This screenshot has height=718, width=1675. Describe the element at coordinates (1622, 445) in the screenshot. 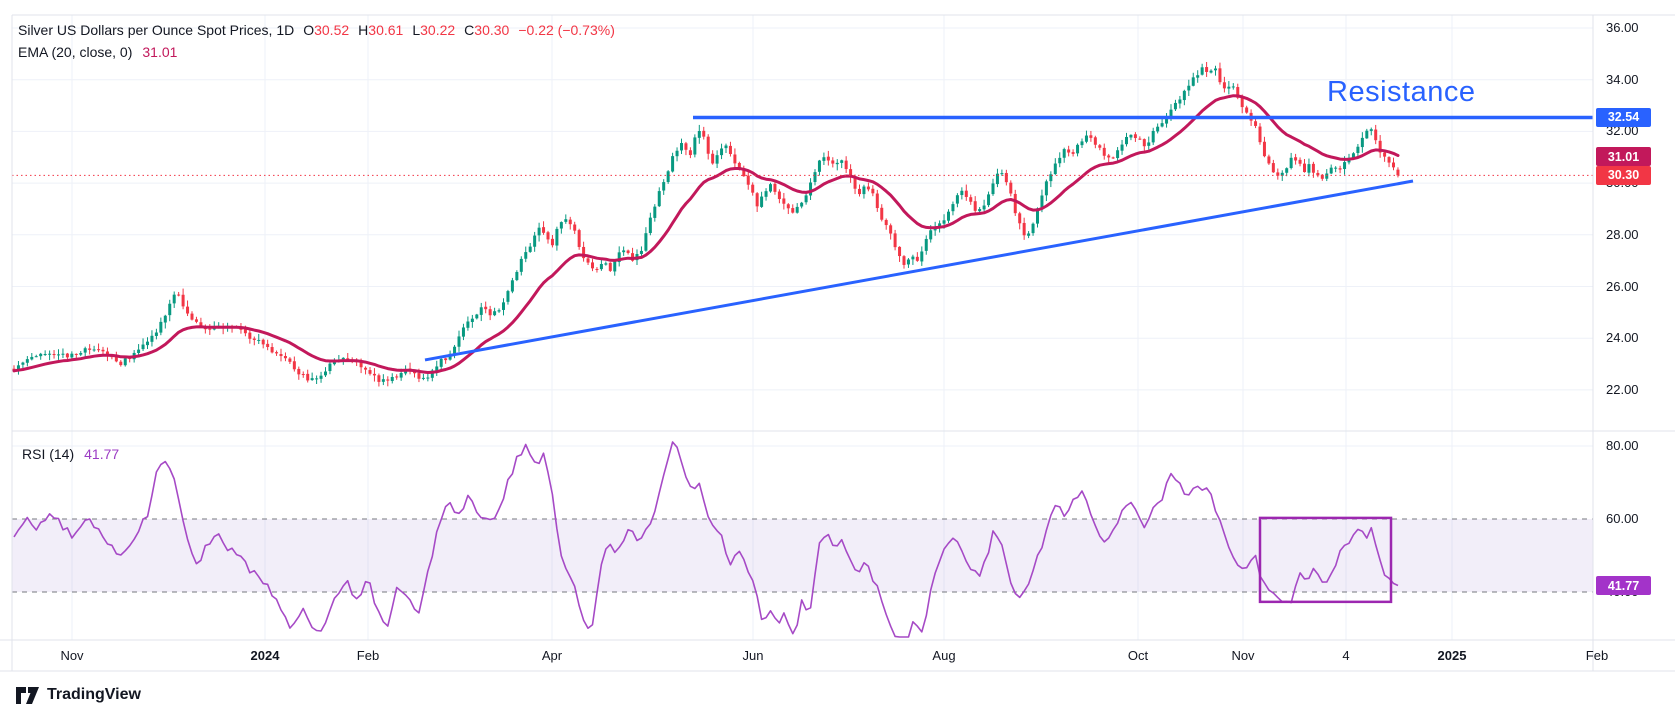

I see `rsi-axis-label: 80.00` at that location.